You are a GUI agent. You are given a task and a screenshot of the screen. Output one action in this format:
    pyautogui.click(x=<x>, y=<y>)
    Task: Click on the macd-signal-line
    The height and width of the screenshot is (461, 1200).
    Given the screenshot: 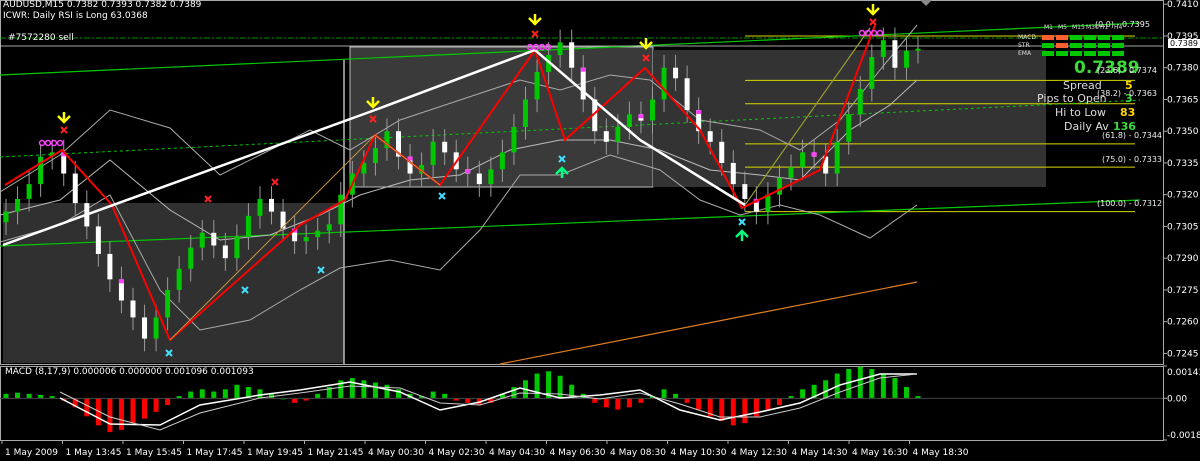 What is the action you would take?
    pyautogui.click(x=488, y=402)
    